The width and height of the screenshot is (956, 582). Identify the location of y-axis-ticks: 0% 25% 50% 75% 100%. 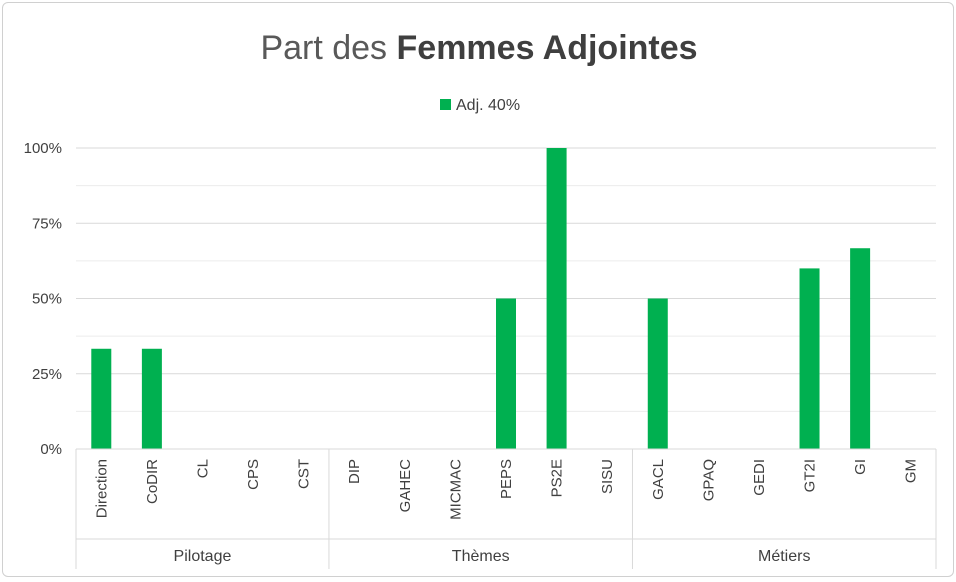
(43, 299).